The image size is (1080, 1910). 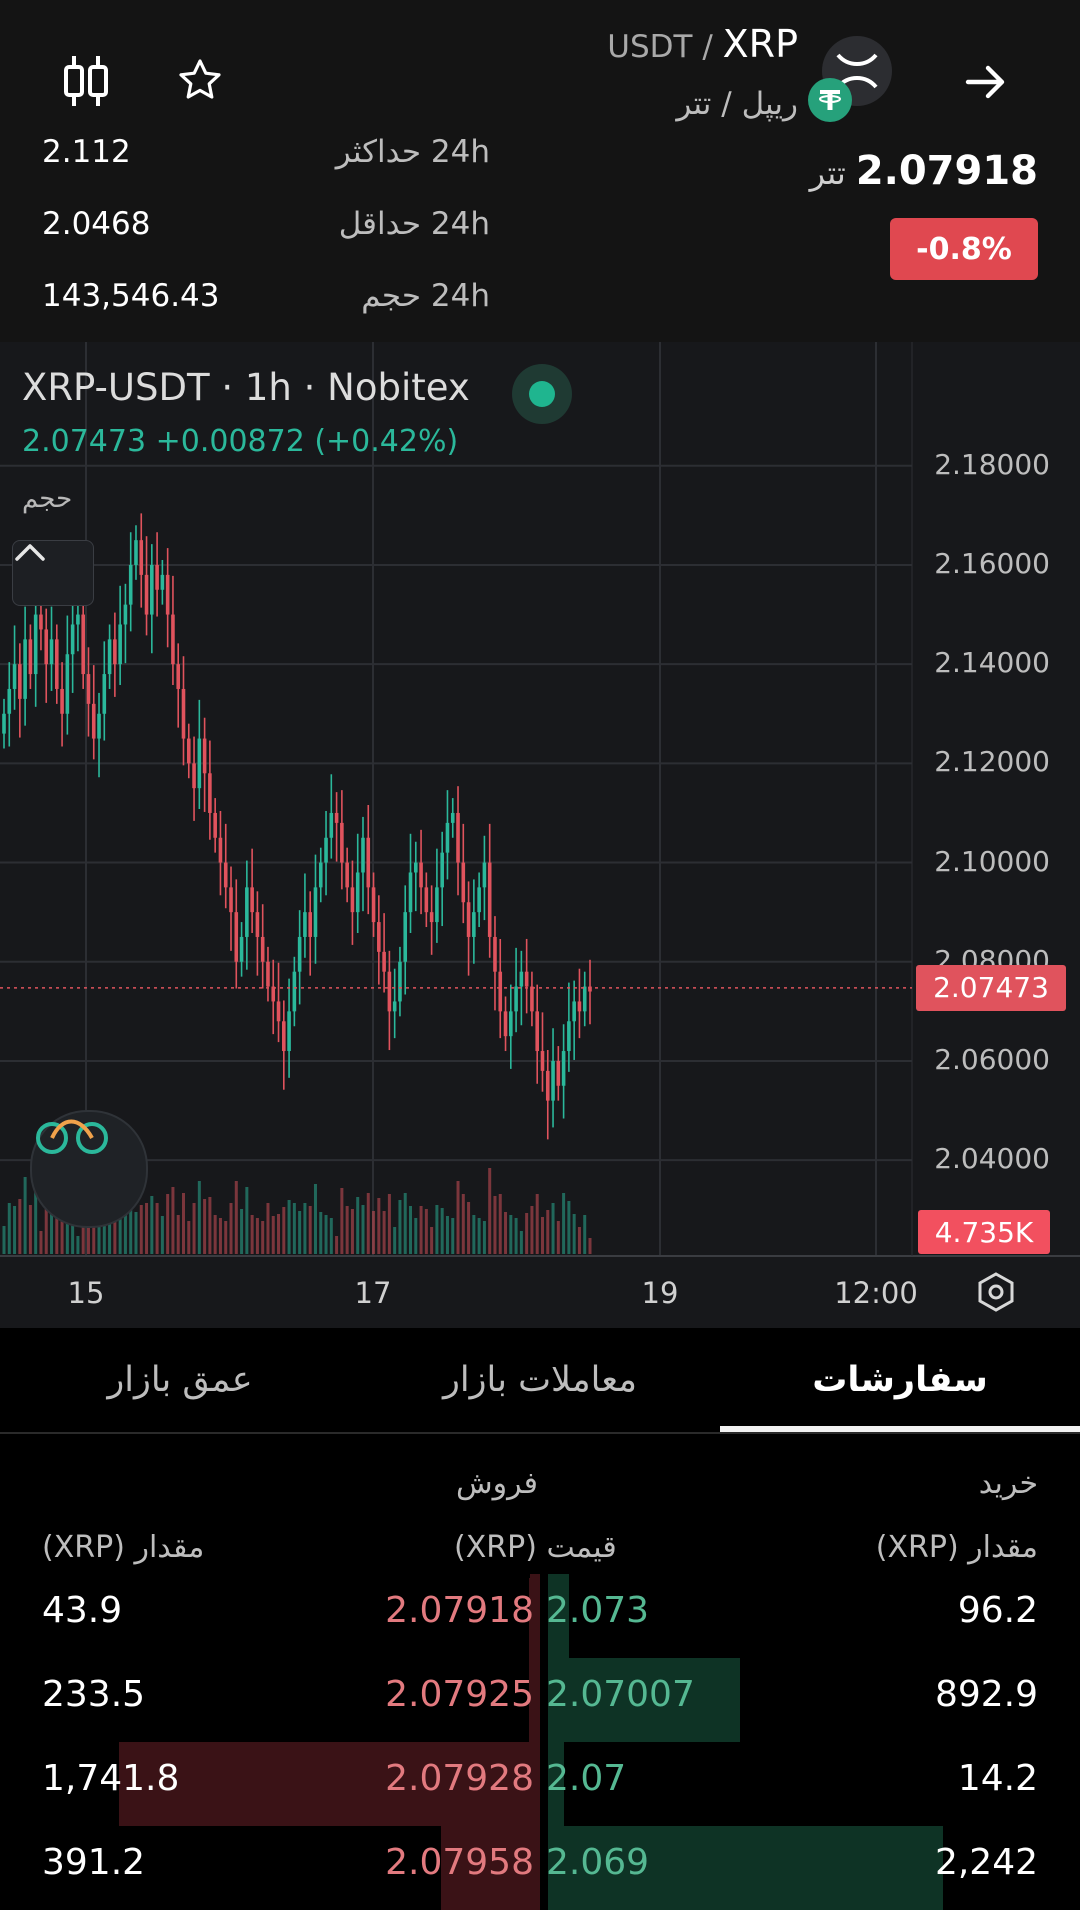 What do you see at coordinates (459, 1694) in the screenshot?
I see `sell-price: 2.07925` at bounding box center [459, 1694].